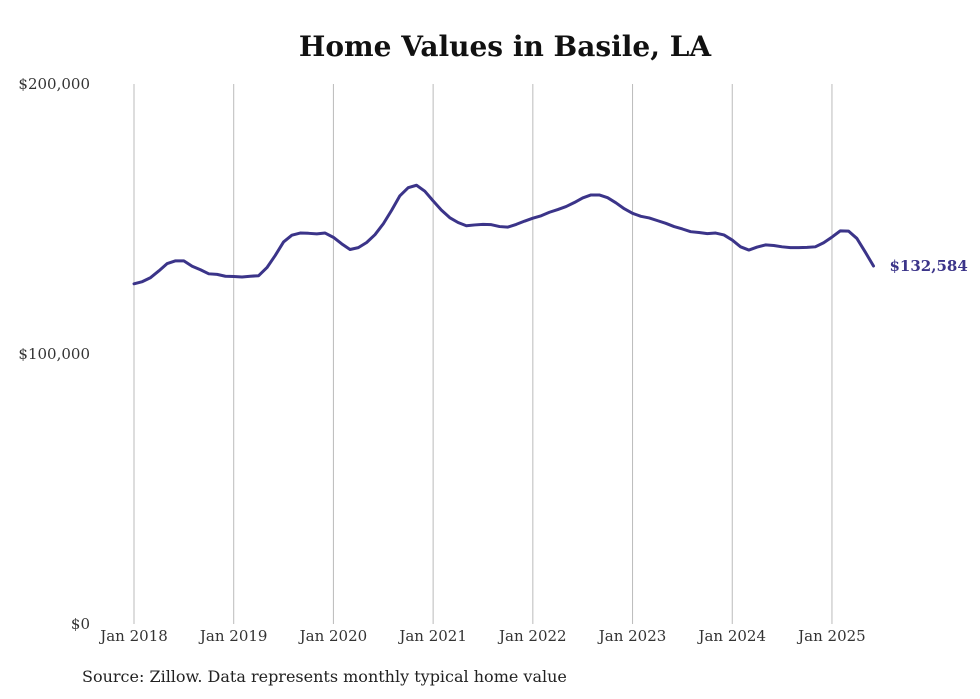 The height and width of the screenshot is (699, 980). I want to click on data-labels: $132,584, so click(929, 266).